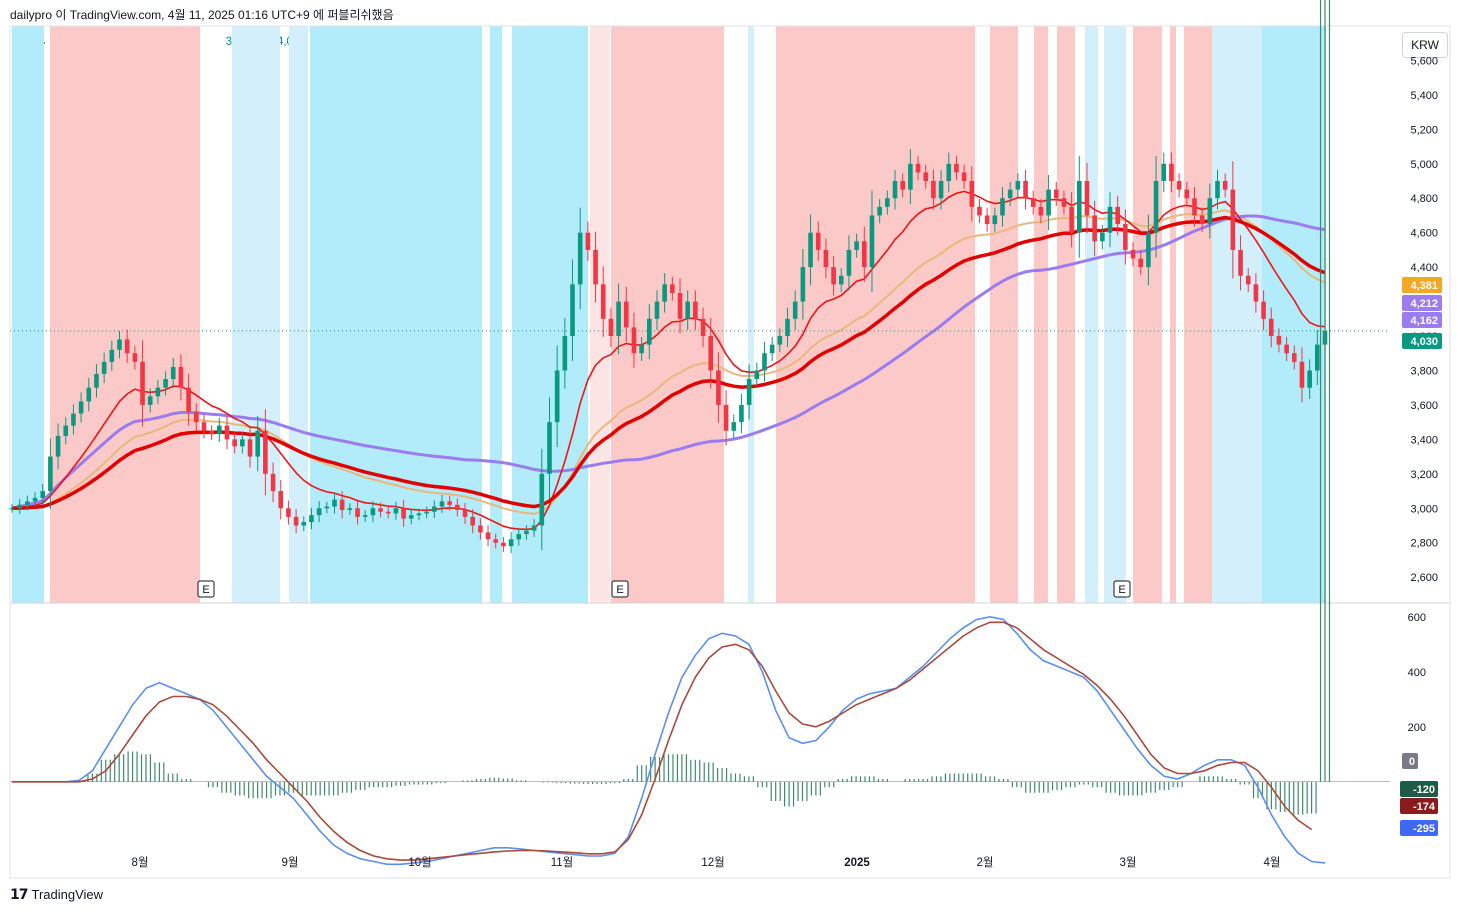 The height and width of the screenshot is (912, 1460). Describe the element at coordinates (1424, 321) in the screenshot. I see `price-label-text: 4,162` at that location.